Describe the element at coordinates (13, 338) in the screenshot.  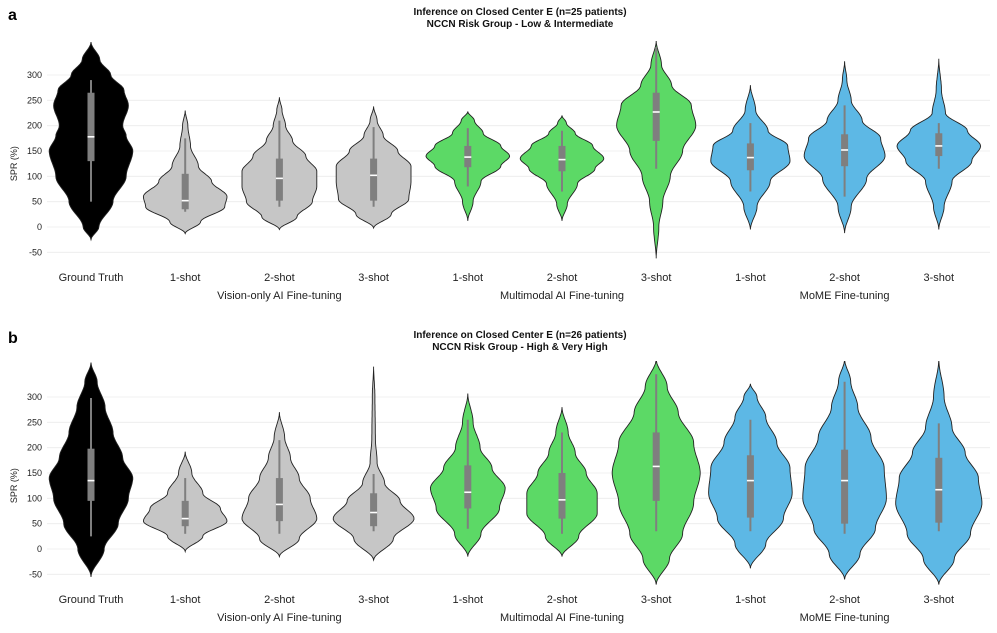
I see `panel-letter-b: b` at that location.